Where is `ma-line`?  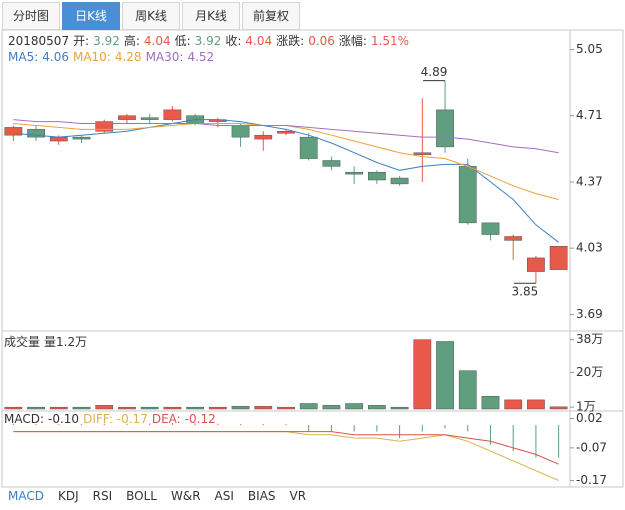 ma-line is located at coordinates (286, 136).